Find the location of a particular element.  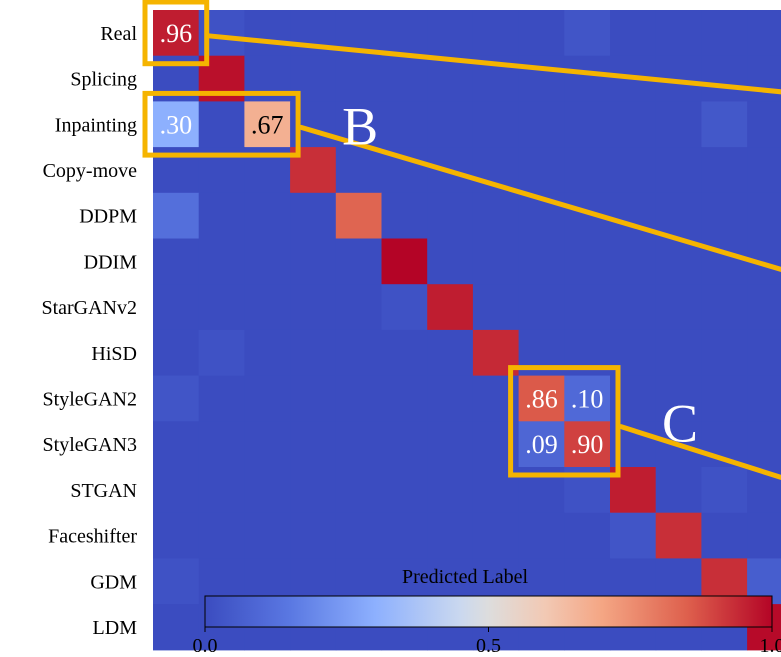

row-label: GDM is located at coordinates (113, 582).